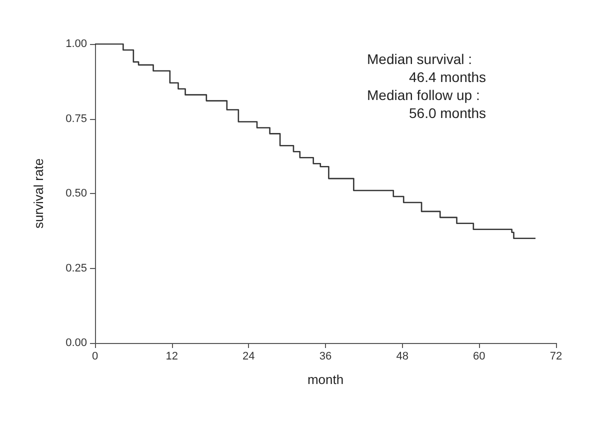  What do you see at coordinates (556, 356) in the screenshot?
I see `x-tick-label: 72` at bounding box center [556, 356].